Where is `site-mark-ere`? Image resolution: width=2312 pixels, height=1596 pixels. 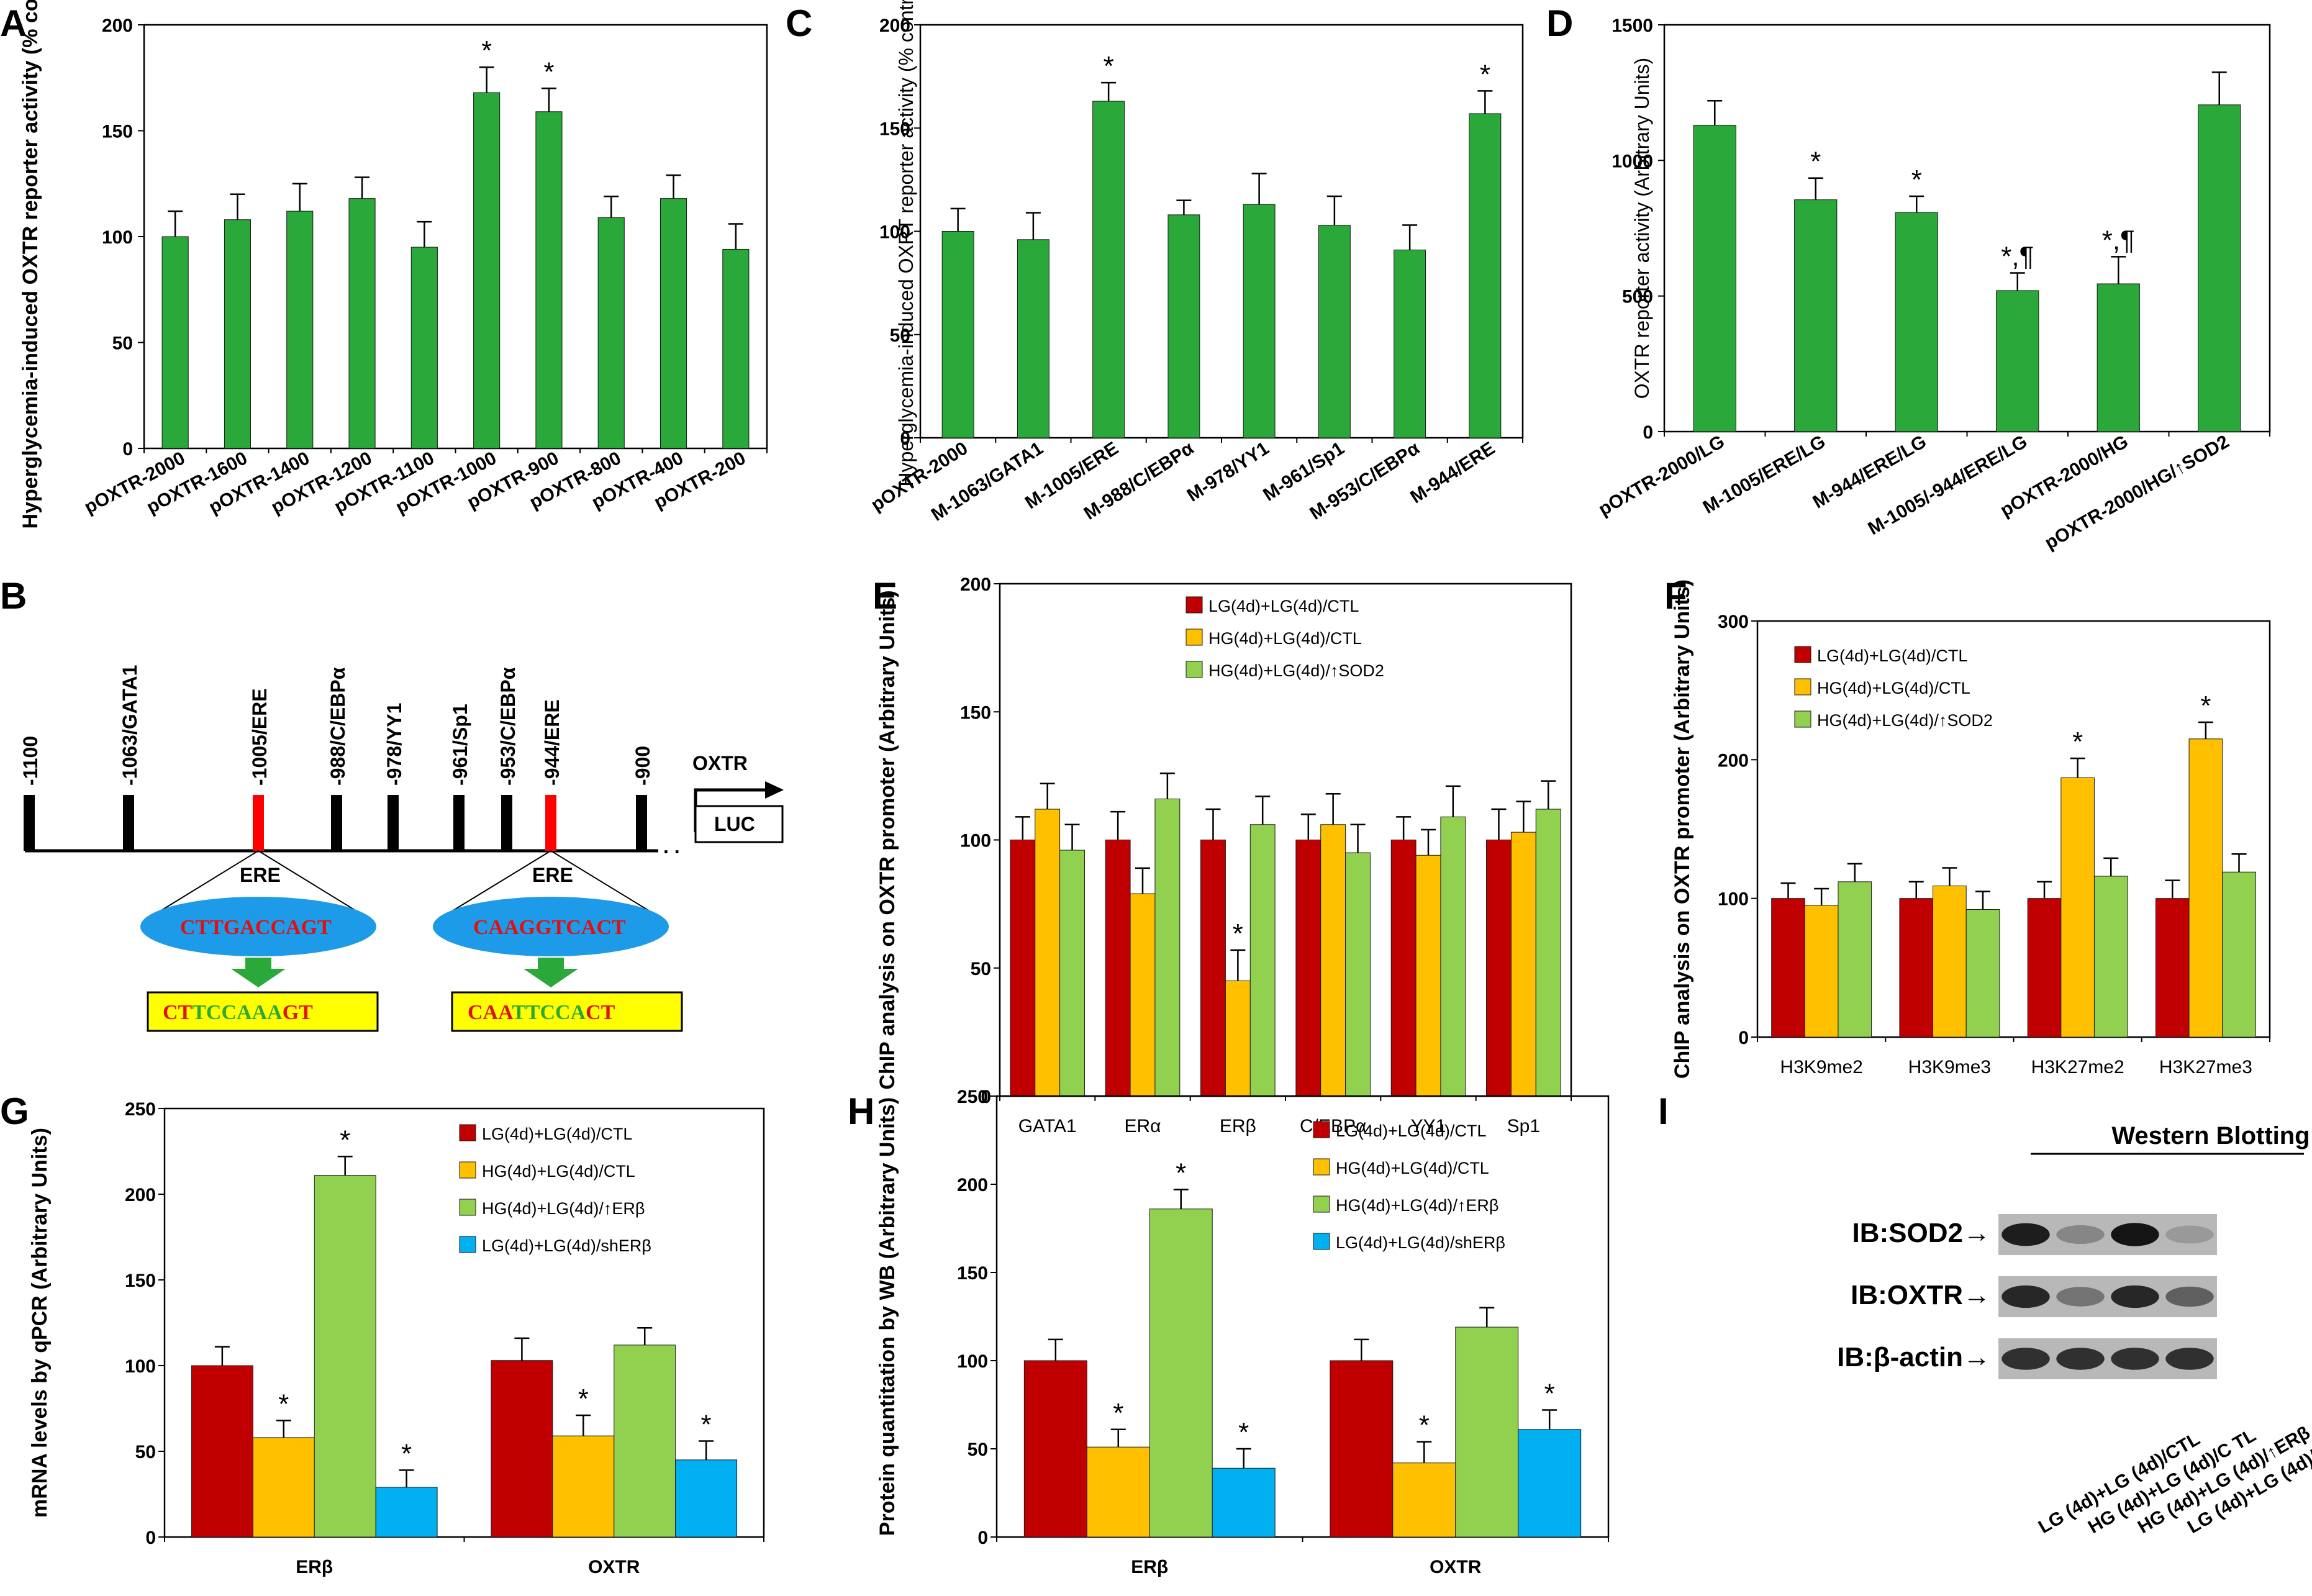 site-mark-ere is located at coordinates (550, 823).